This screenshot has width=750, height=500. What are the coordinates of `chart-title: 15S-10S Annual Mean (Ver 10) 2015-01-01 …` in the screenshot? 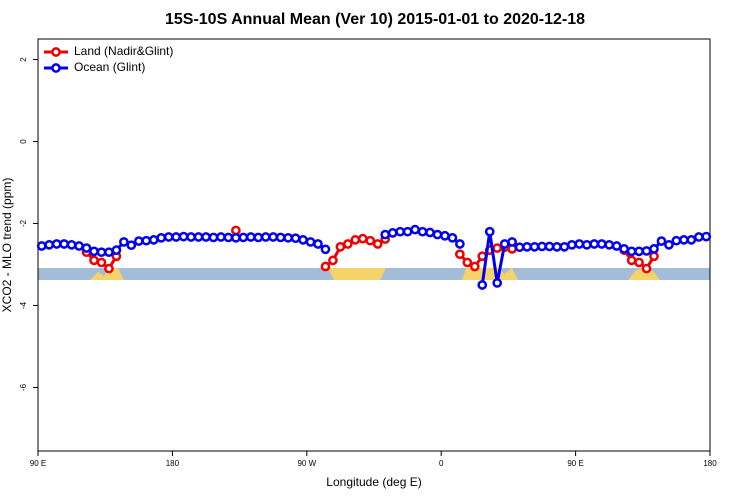 It's located at (375, 19).